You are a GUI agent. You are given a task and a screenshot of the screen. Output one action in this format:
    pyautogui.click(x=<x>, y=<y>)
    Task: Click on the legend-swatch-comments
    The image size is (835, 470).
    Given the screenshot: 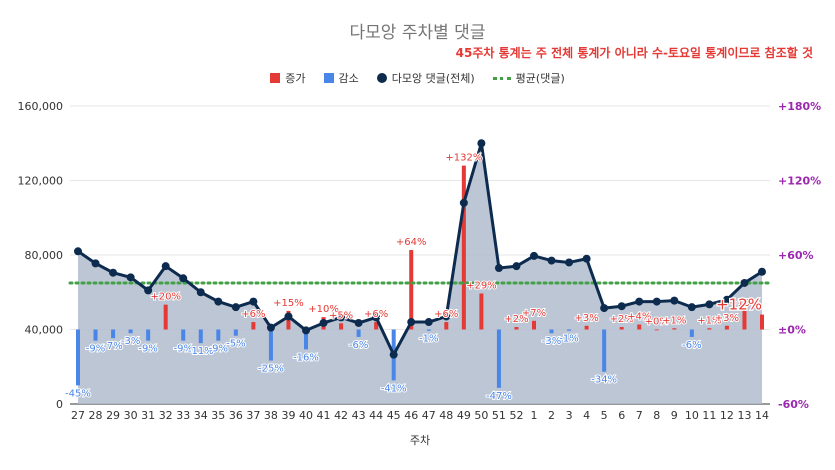 What is the action you would take?
    pyautogui.click(x=381, y=78)
    